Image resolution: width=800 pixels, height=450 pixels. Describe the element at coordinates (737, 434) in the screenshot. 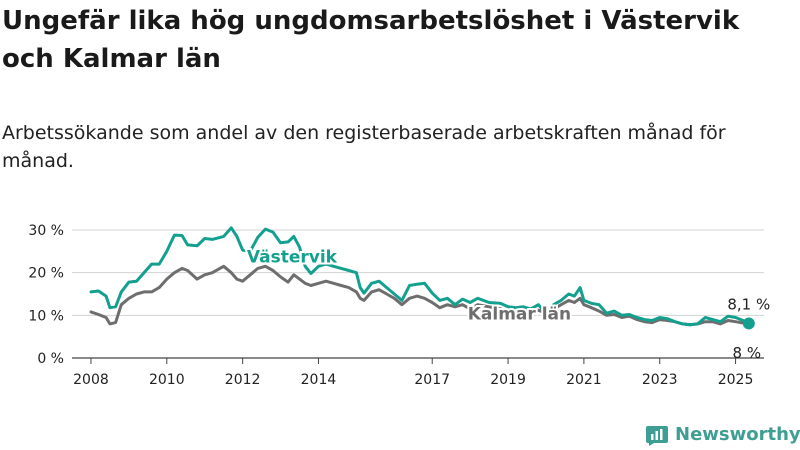

I see `brand-name: Newsworthy` at that location.